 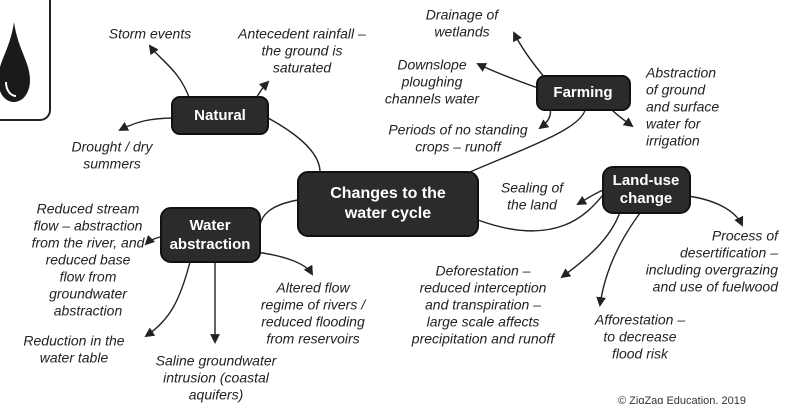 I want to click on leaf-label: Downslope, so click(x=431, y=65).